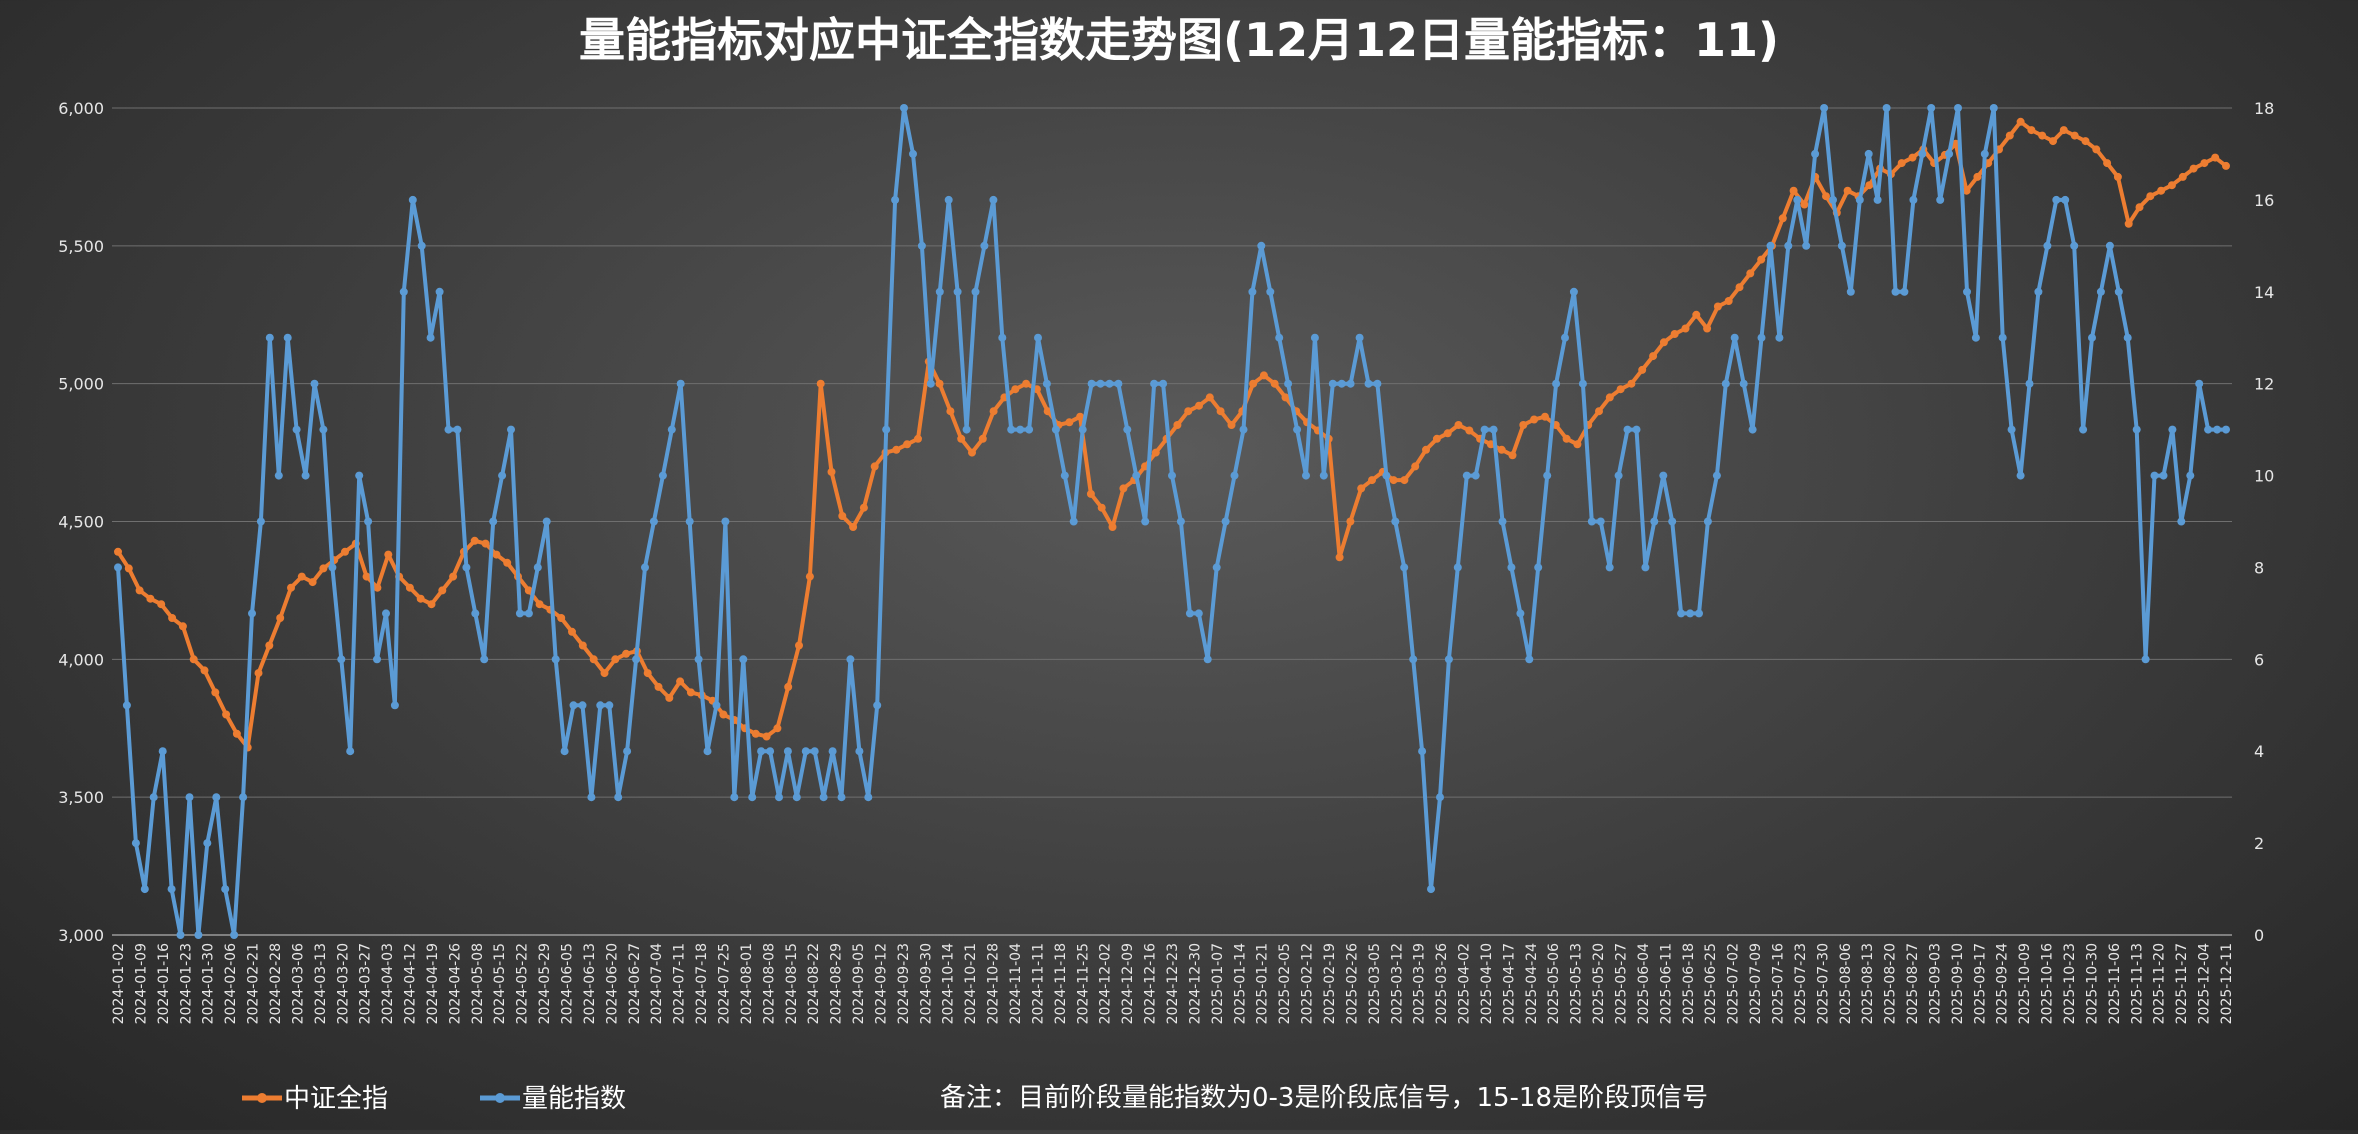 This screenshot has height=1134, width=2358. I want to click on x-tick-label: 2025-02-26, so click(1352, 983).